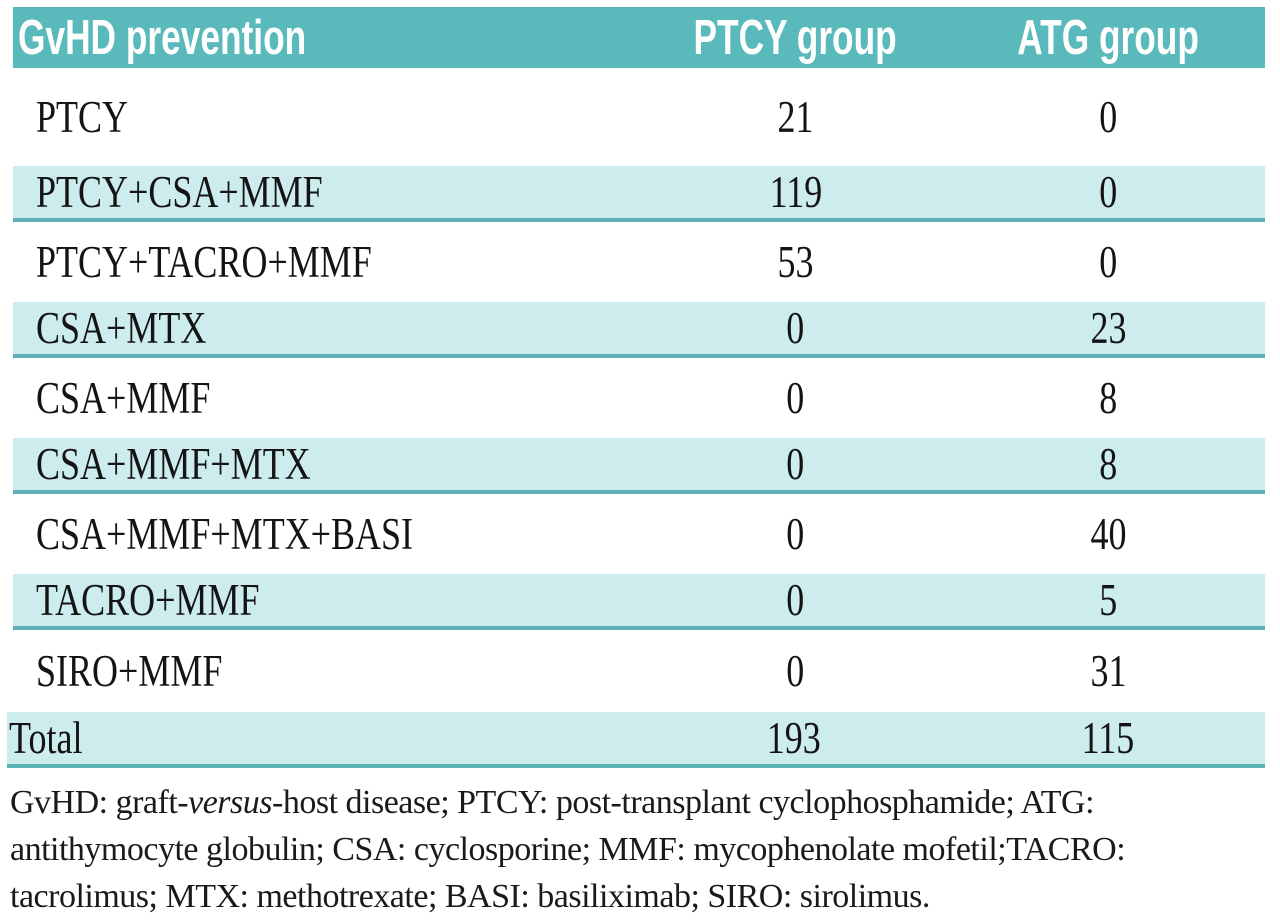 This screenshot has height=922, width=1280. I want to click on table-row: CSA+MMF+MTX+BASI 0 40, so click(639, 534).